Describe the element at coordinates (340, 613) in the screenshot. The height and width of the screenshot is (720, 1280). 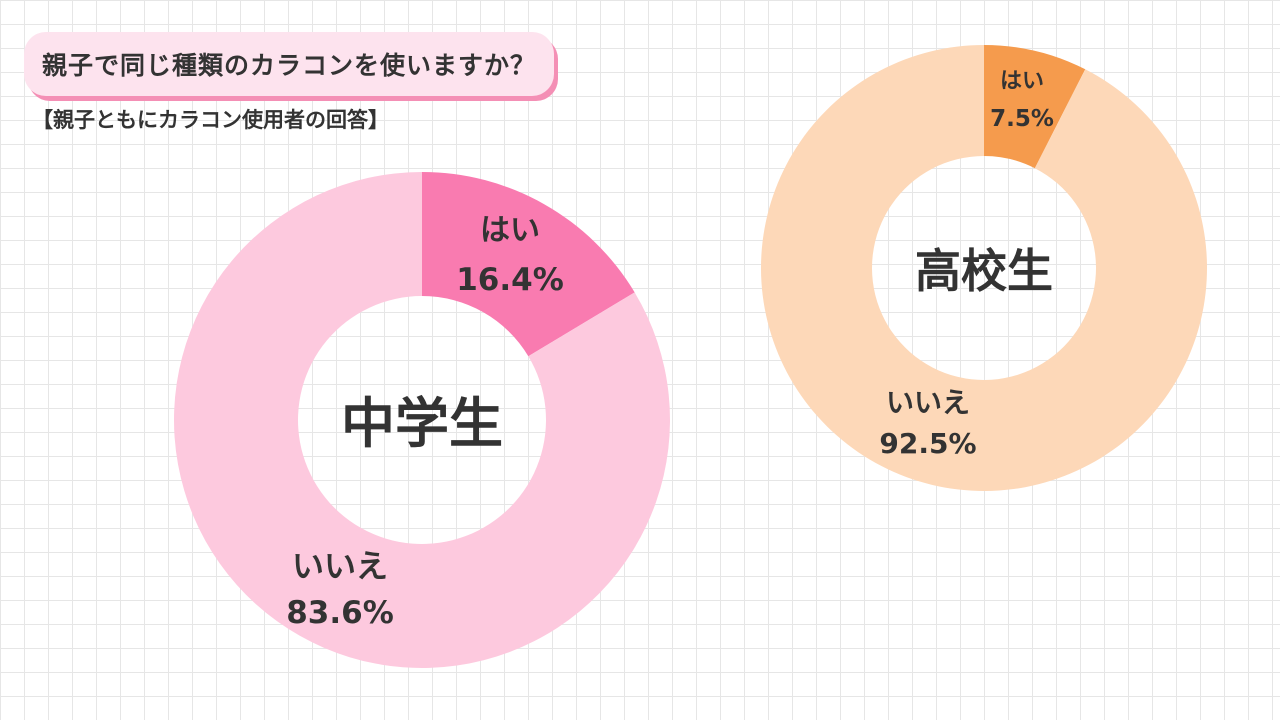
I see `value-middle-no: 83.6%` at that location.